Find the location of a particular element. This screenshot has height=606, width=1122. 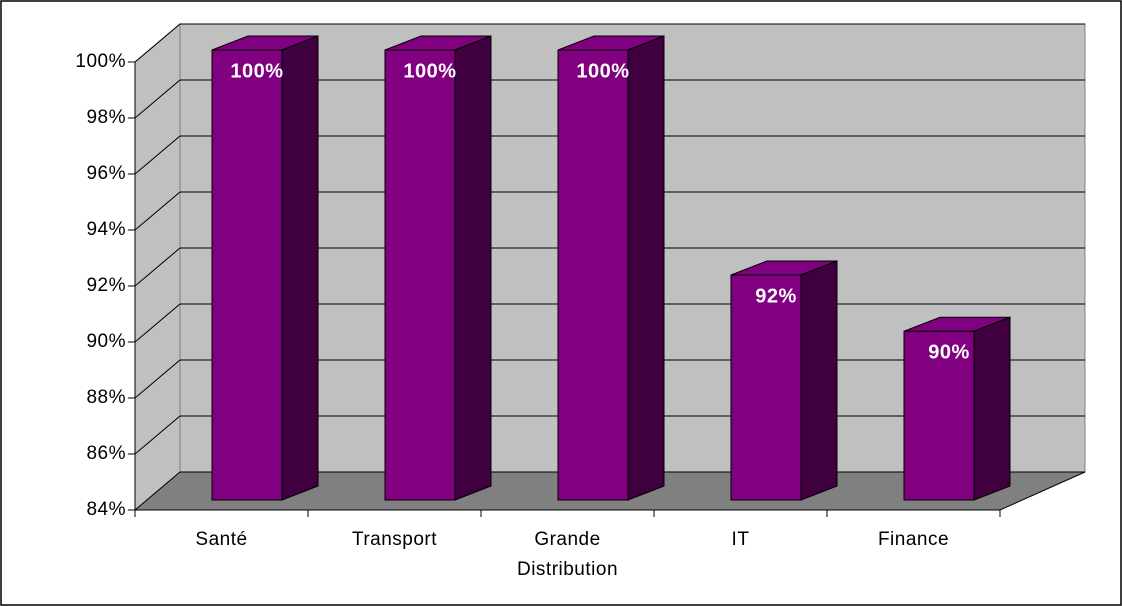

x-tick-label: Santé is located at coordinates (221, 539).